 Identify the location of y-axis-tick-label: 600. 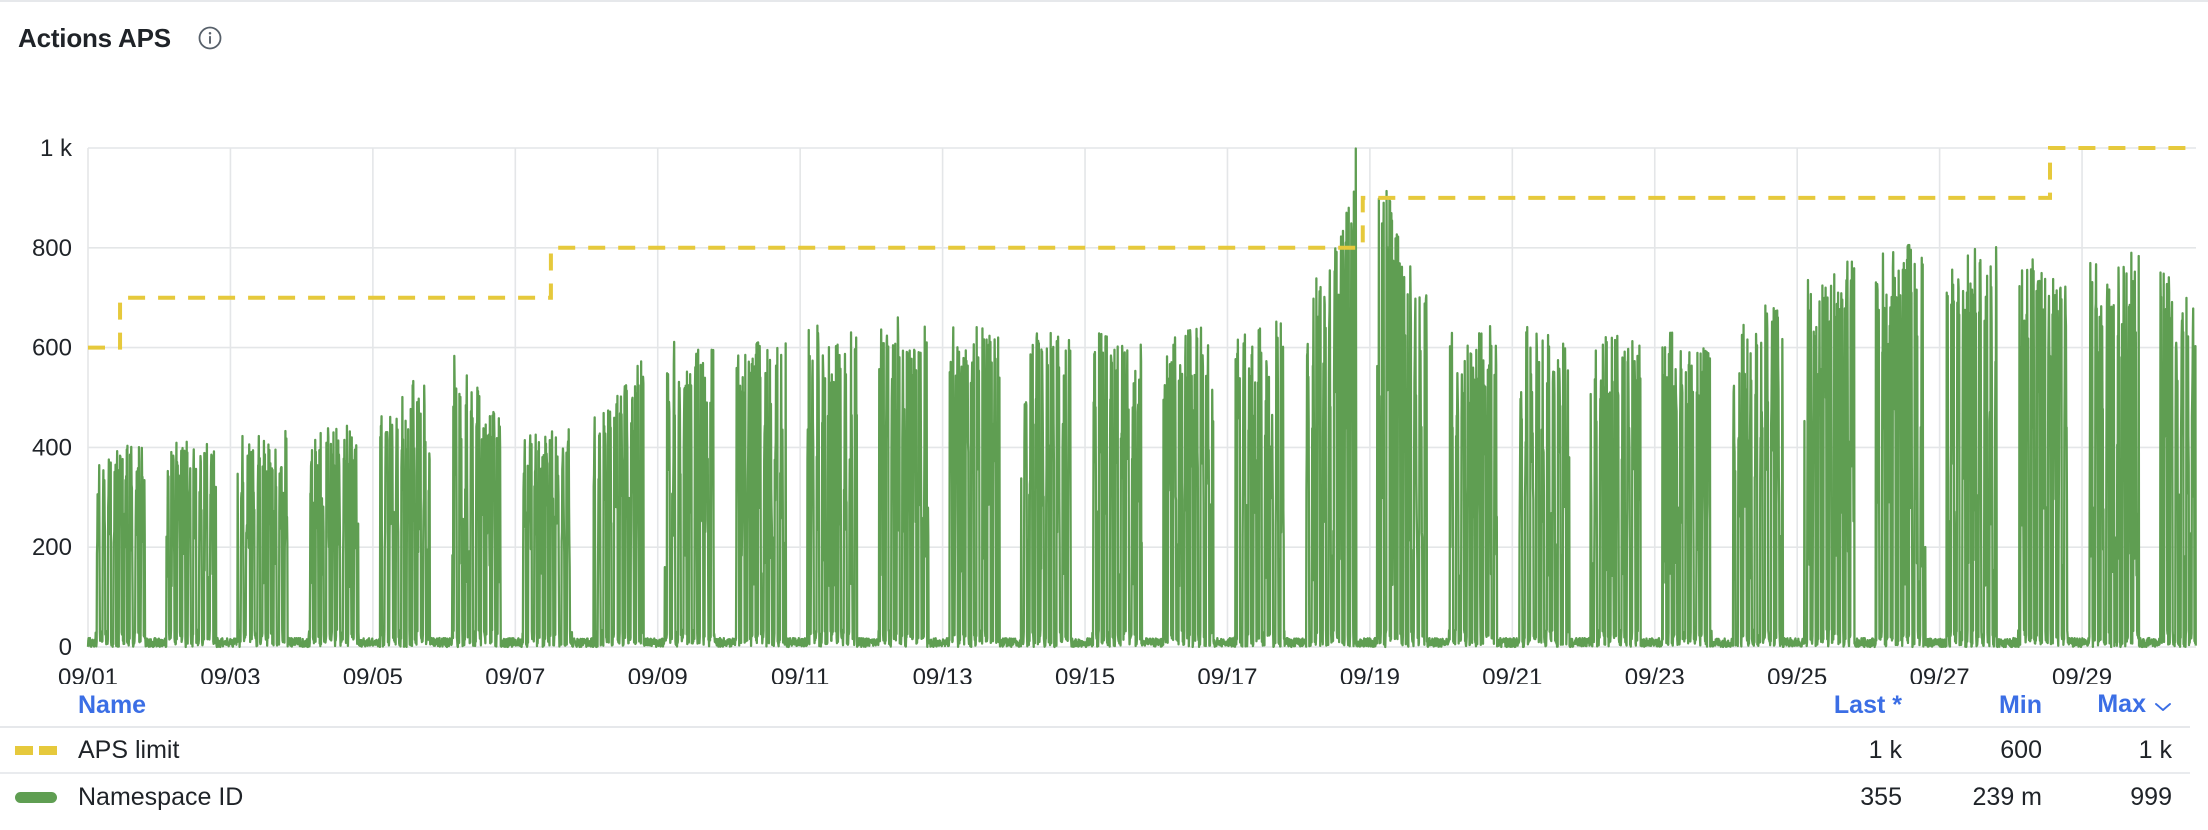
(52, 348).